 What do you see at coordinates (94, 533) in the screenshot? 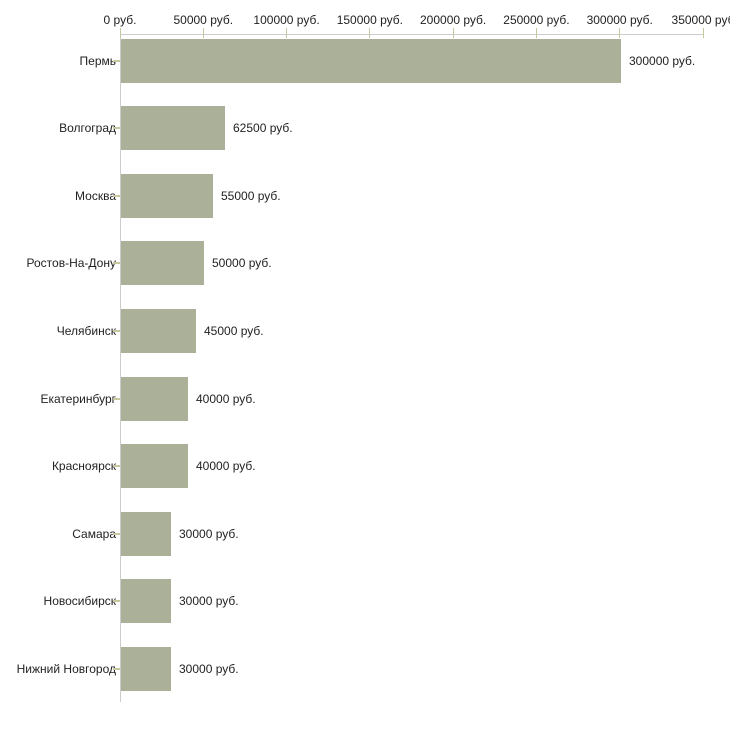
I see `category-label: Самара` at bounding box center [94, 533].